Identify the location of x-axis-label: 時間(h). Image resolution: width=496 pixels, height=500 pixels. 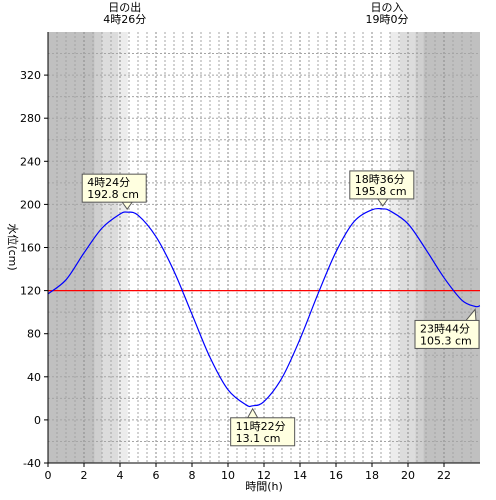
(264, 486).